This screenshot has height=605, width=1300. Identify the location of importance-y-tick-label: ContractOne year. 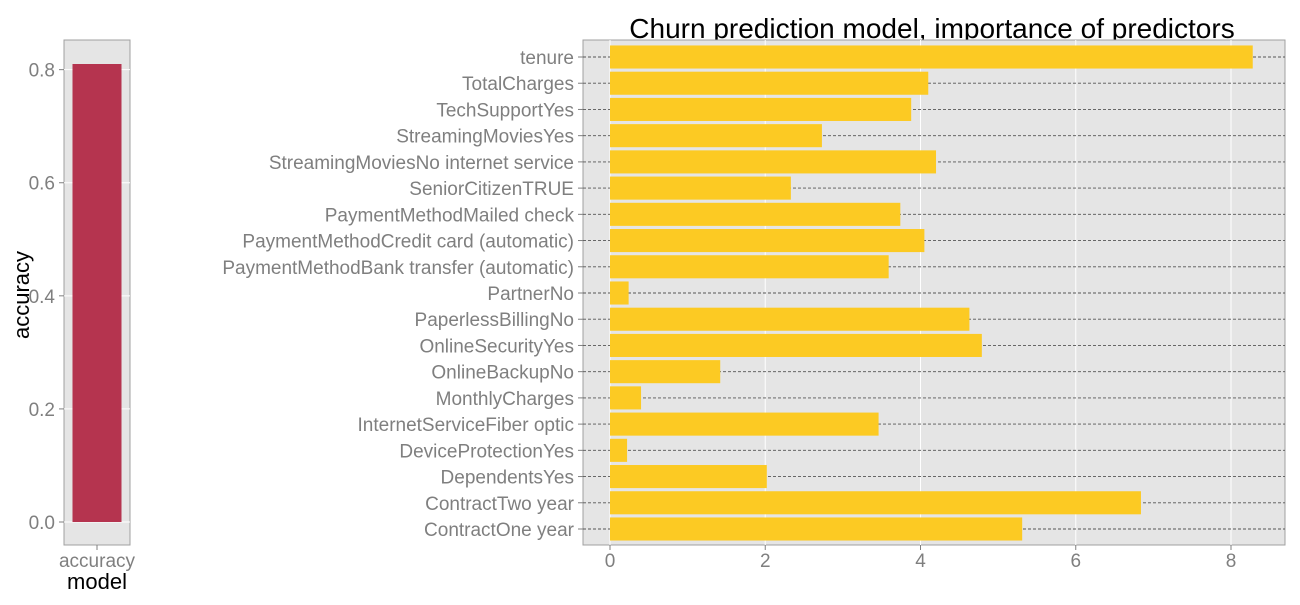
(499, 530).